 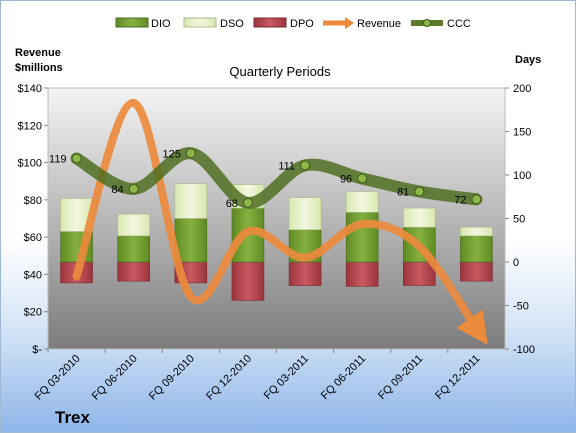 I want to click on left-tick-label: $120, so click(x=30, y=126).